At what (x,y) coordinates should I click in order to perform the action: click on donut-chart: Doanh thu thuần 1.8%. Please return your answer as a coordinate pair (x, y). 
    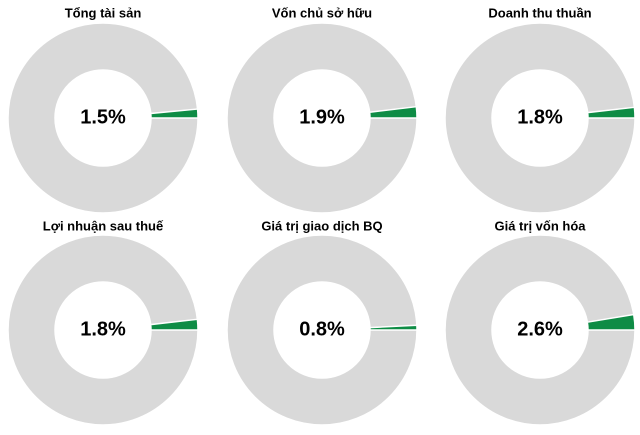
    Looking at the image, I should click on (540, 109).